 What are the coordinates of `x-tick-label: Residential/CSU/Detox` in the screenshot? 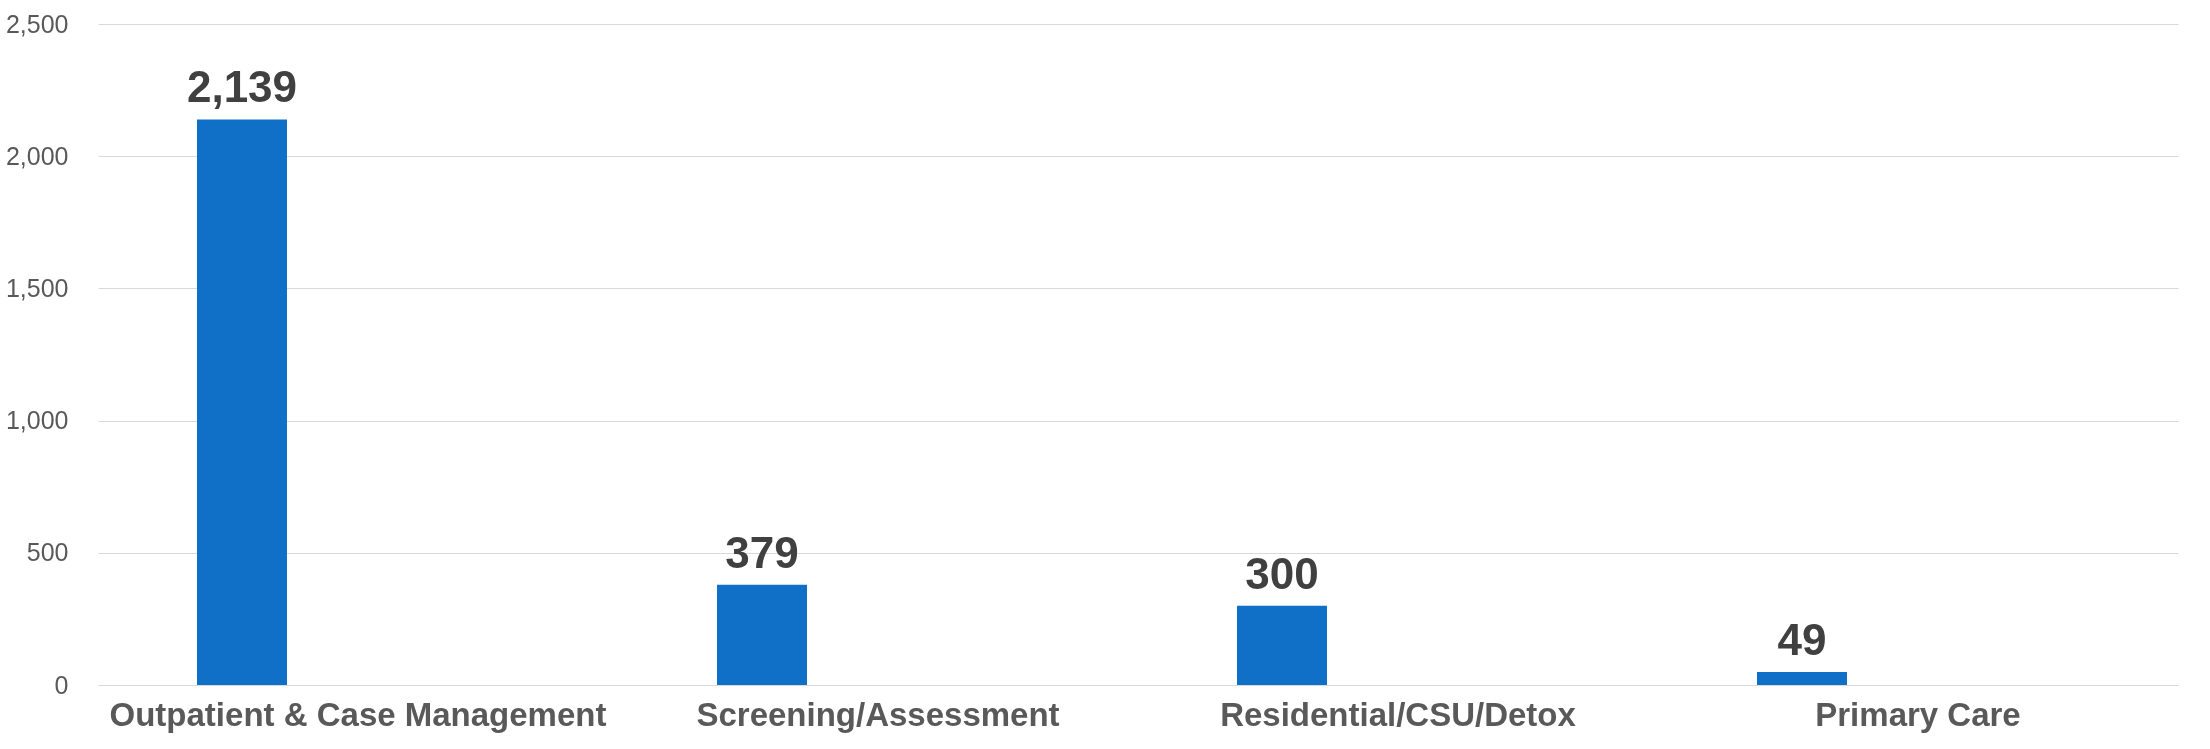 It's located at (1398, 714).